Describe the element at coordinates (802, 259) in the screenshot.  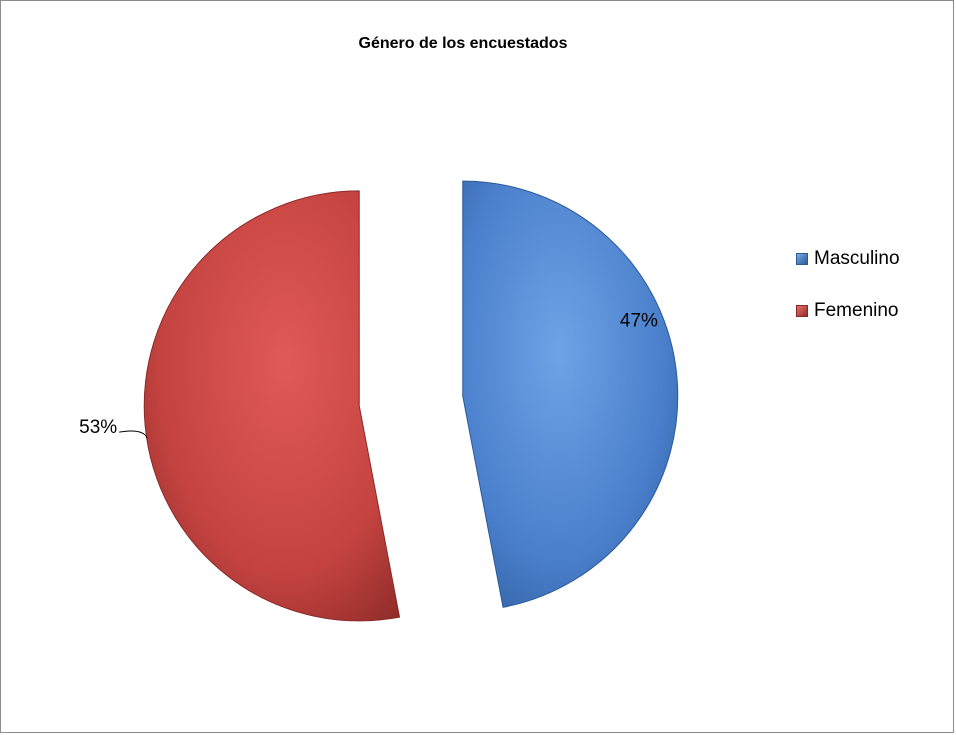
I see `legend-swatch-masculino` at that location.